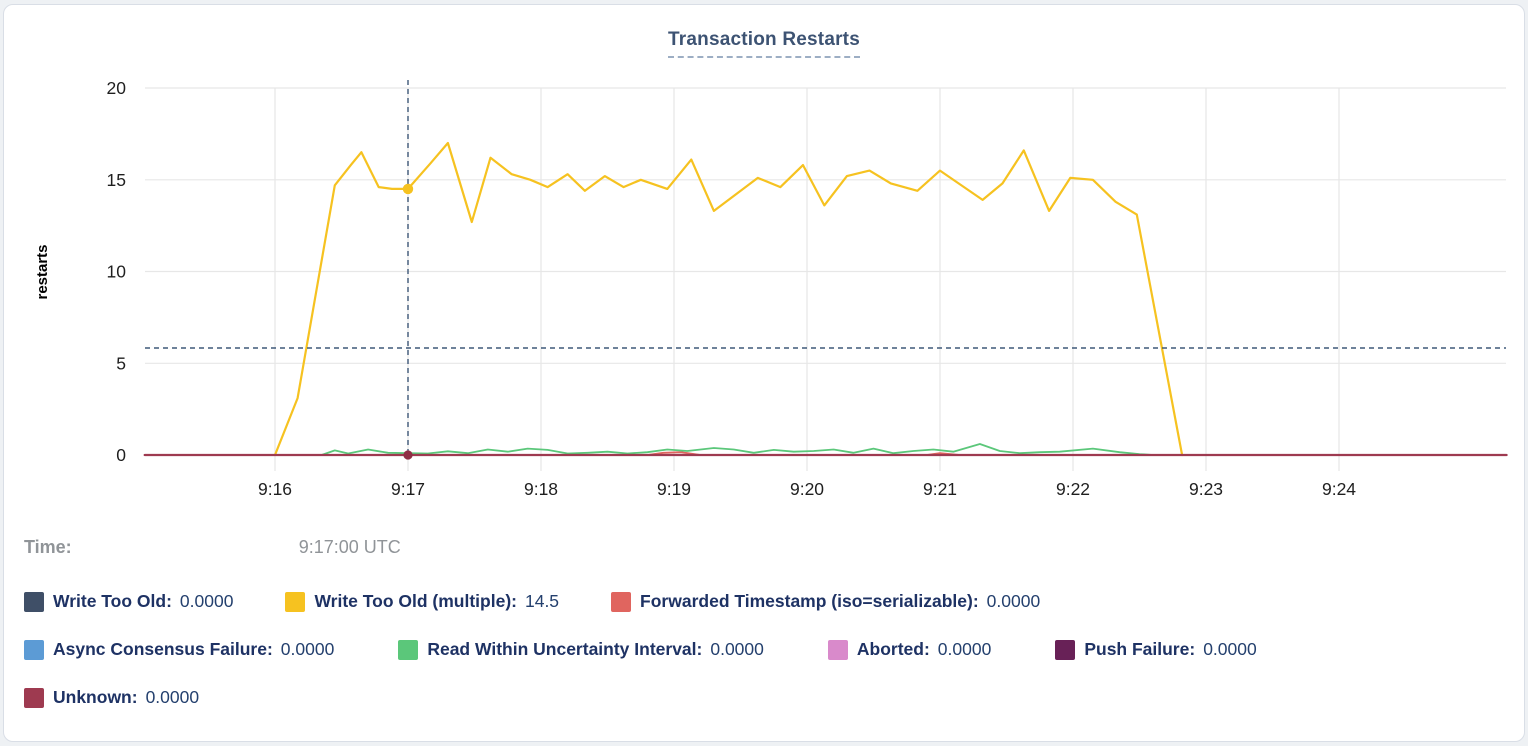 This screenshot has height=746, width=1528. I want to click on legend-label: Write Too Old:, so click(112, 601).